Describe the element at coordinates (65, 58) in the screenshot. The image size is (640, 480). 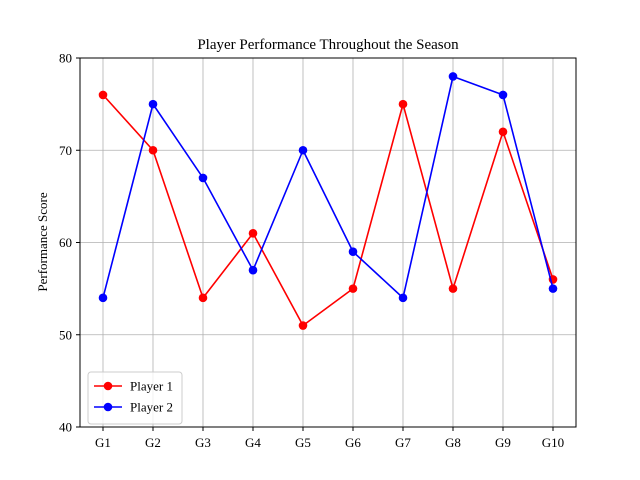
I see `y-tick-label: 80` at that location.